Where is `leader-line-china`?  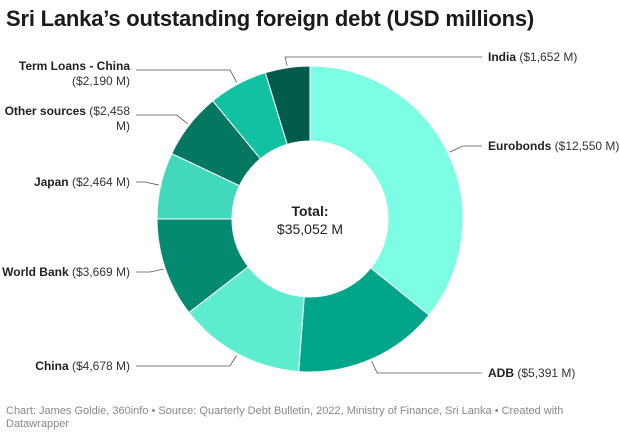 leader-line-china is located at coordinates (186, 361).